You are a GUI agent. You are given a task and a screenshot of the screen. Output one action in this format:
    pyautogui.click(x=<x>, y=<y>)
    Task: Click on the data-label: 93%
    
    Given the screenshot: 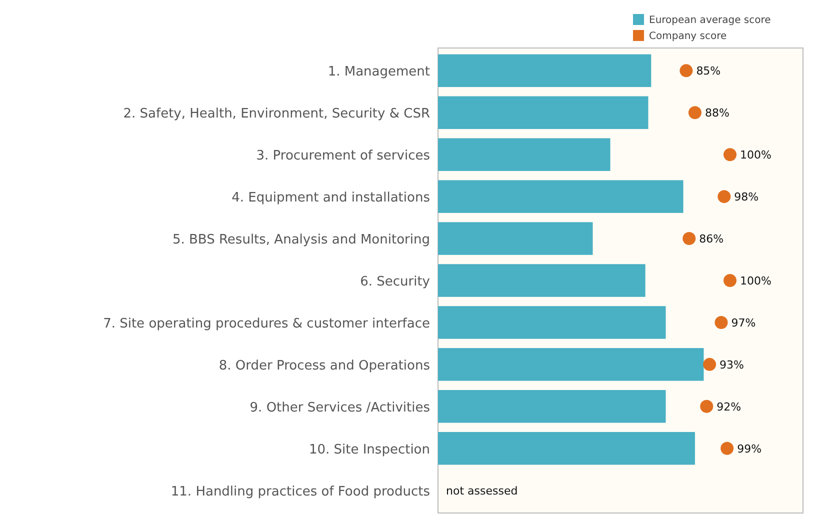 What is the action you would take?
    pyautogui.click(x=732, y=365)
    